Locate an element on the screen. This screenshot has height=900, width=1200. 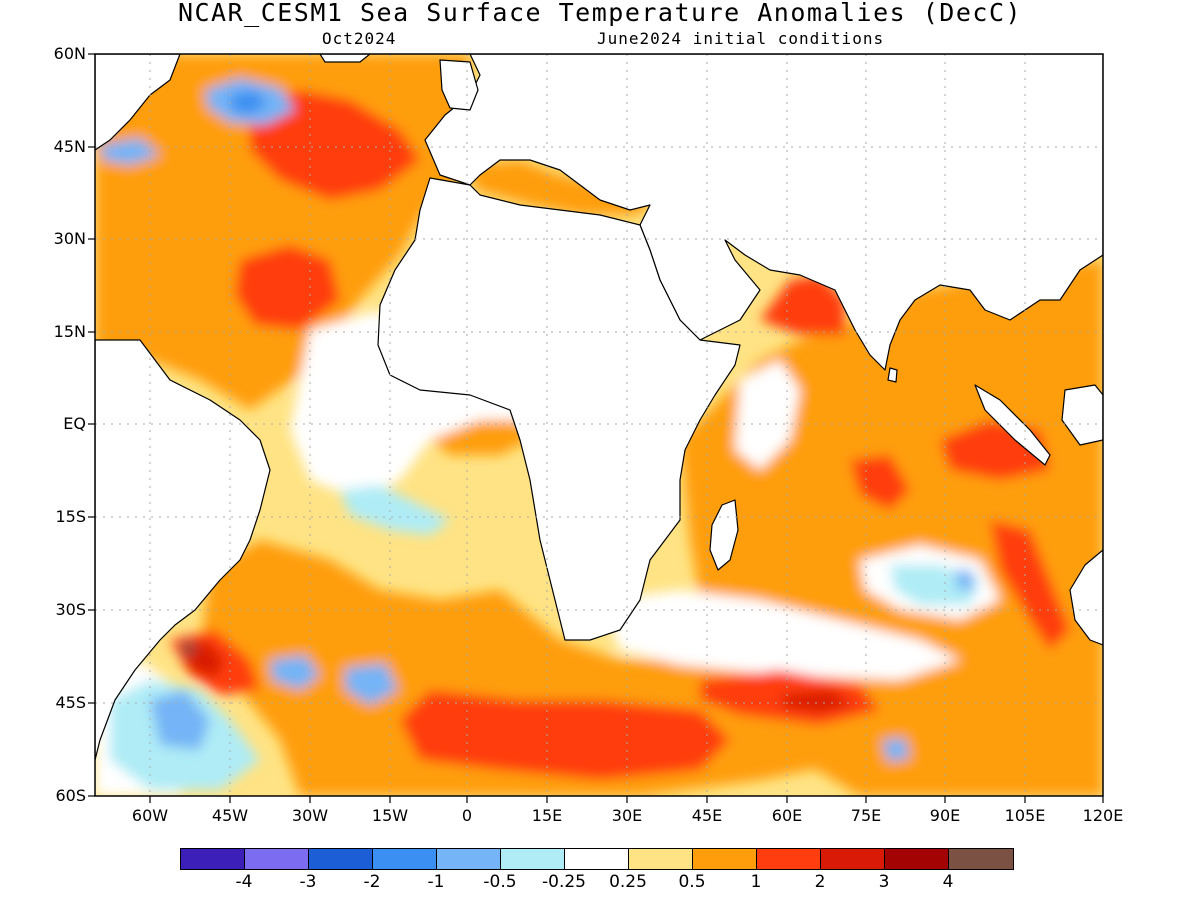
colorbar-label: -3 is located at coordinates (308, 882).